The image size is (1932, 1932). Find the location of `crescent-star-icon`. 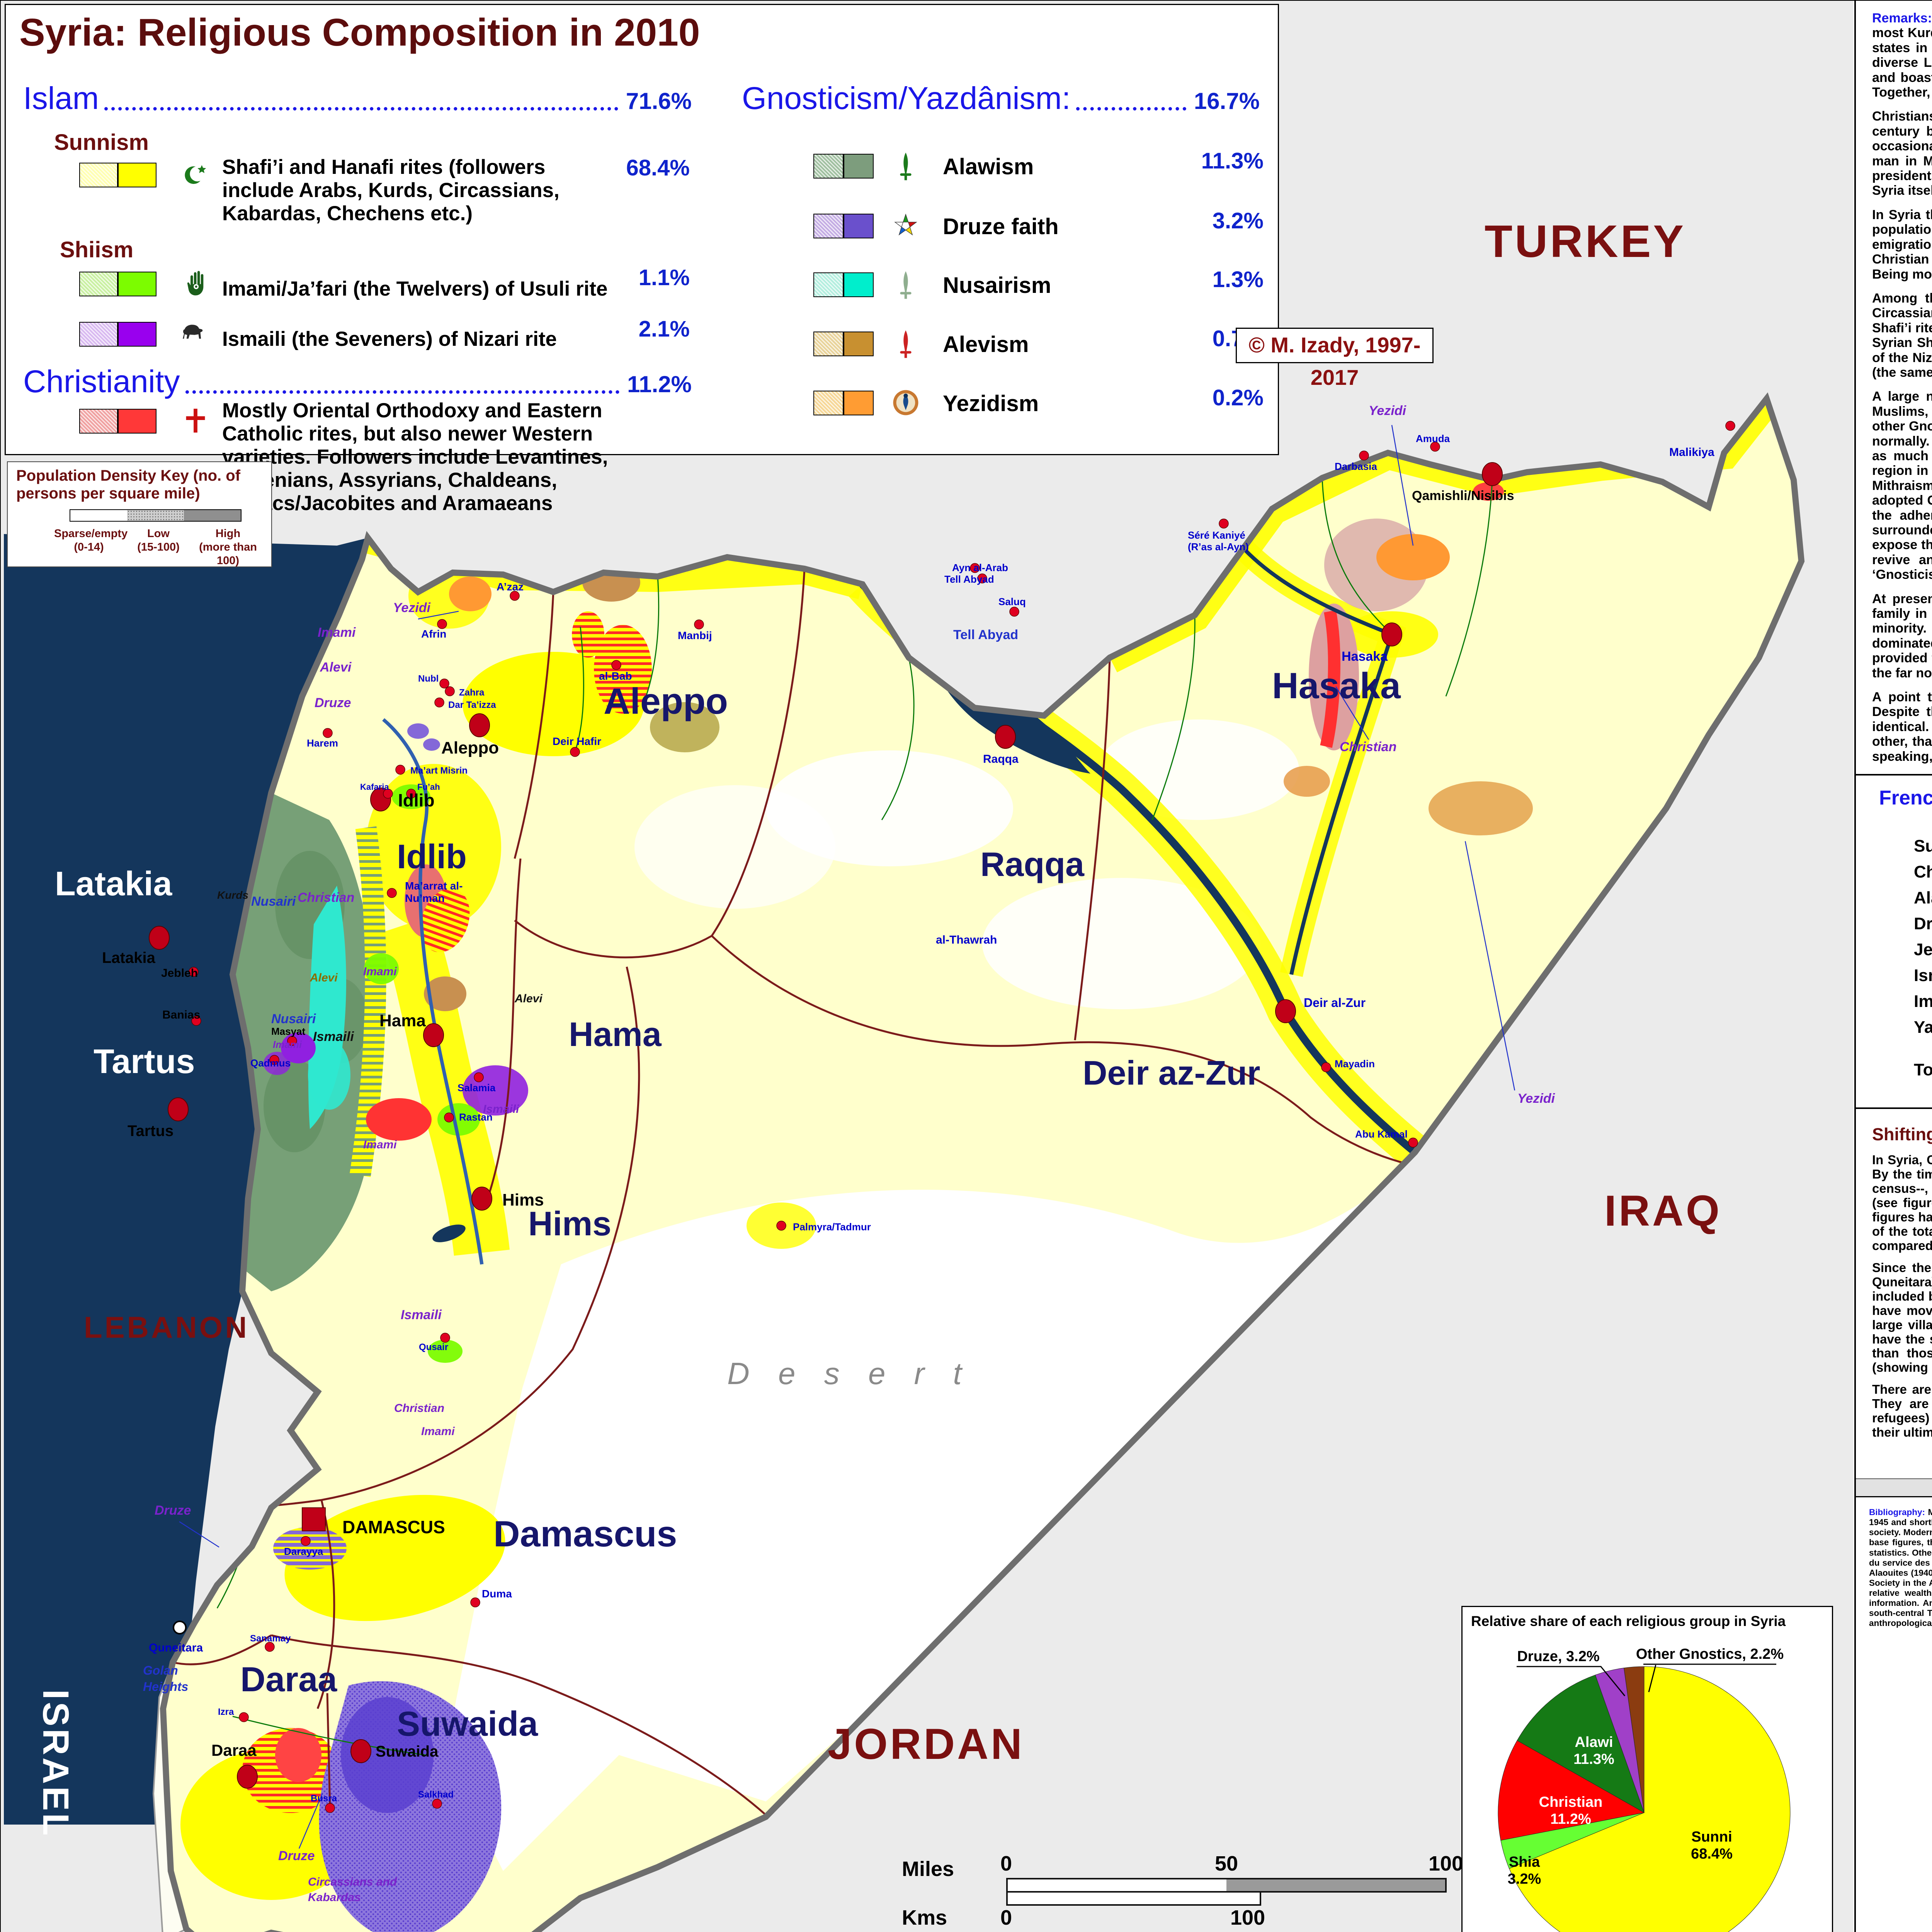

crescent-star-icon is located at coordinates (196, 175).